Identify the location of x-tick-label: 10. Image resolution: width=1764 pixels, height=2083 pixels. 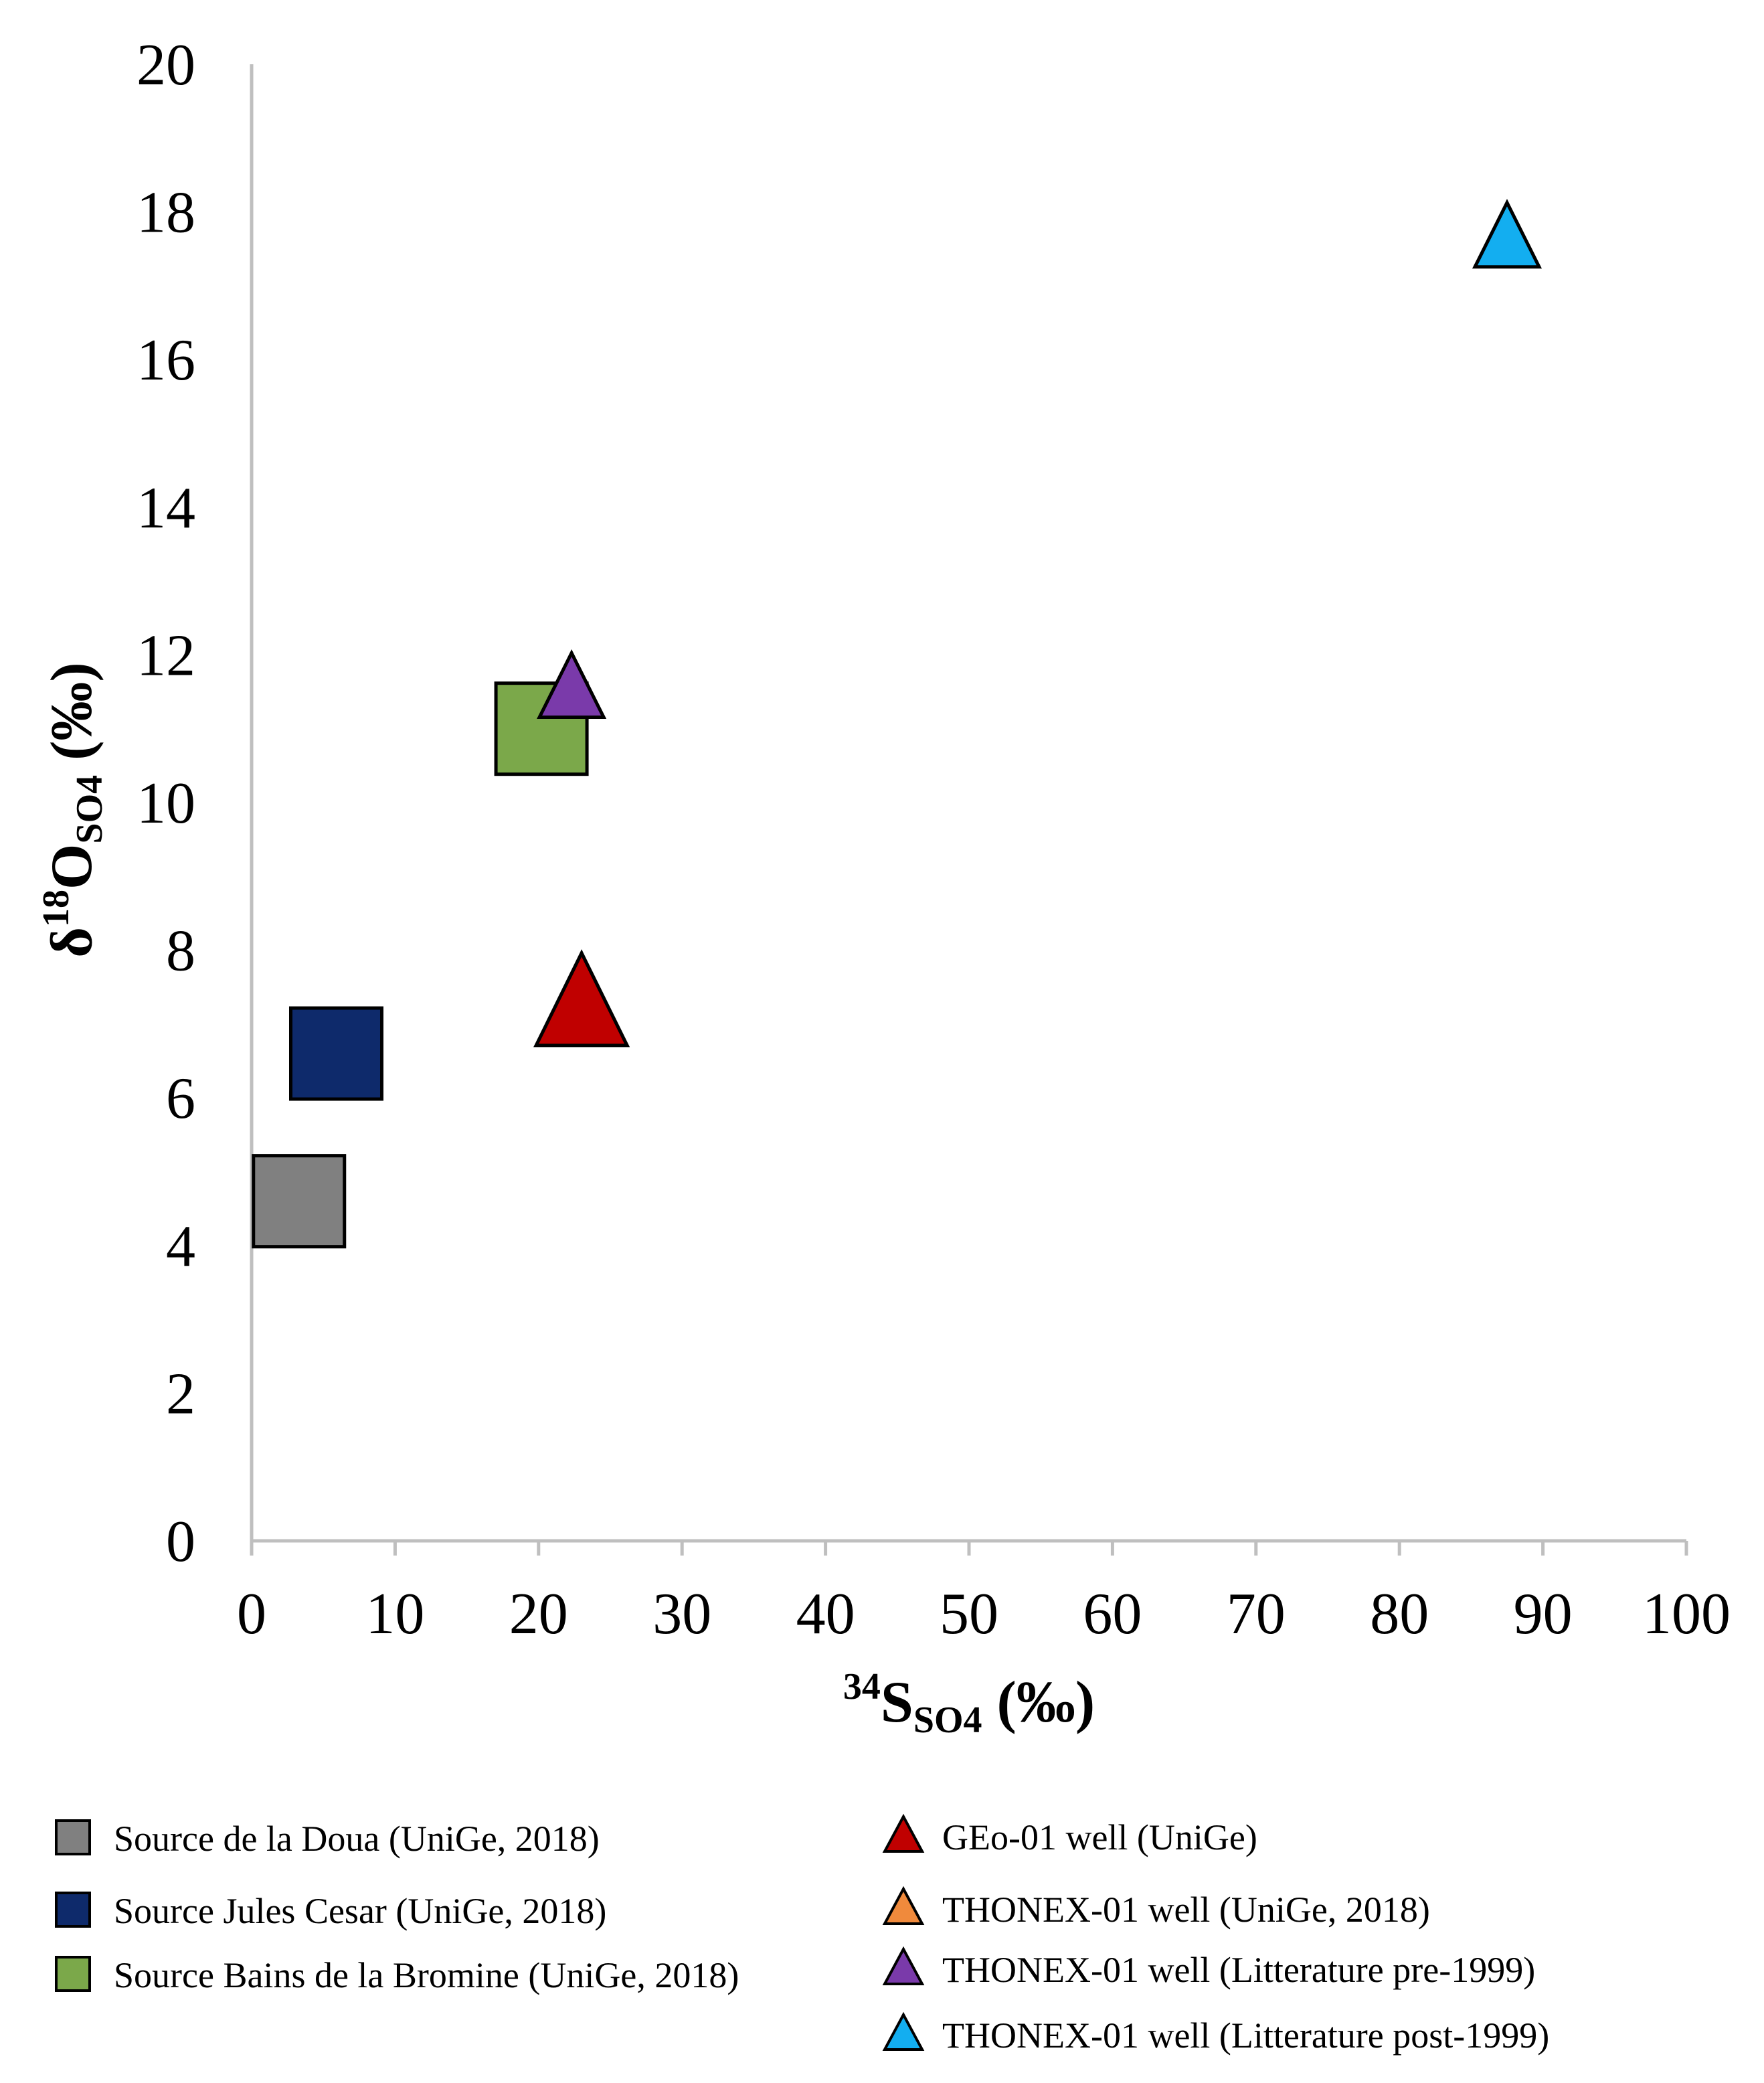
(394, 1614).